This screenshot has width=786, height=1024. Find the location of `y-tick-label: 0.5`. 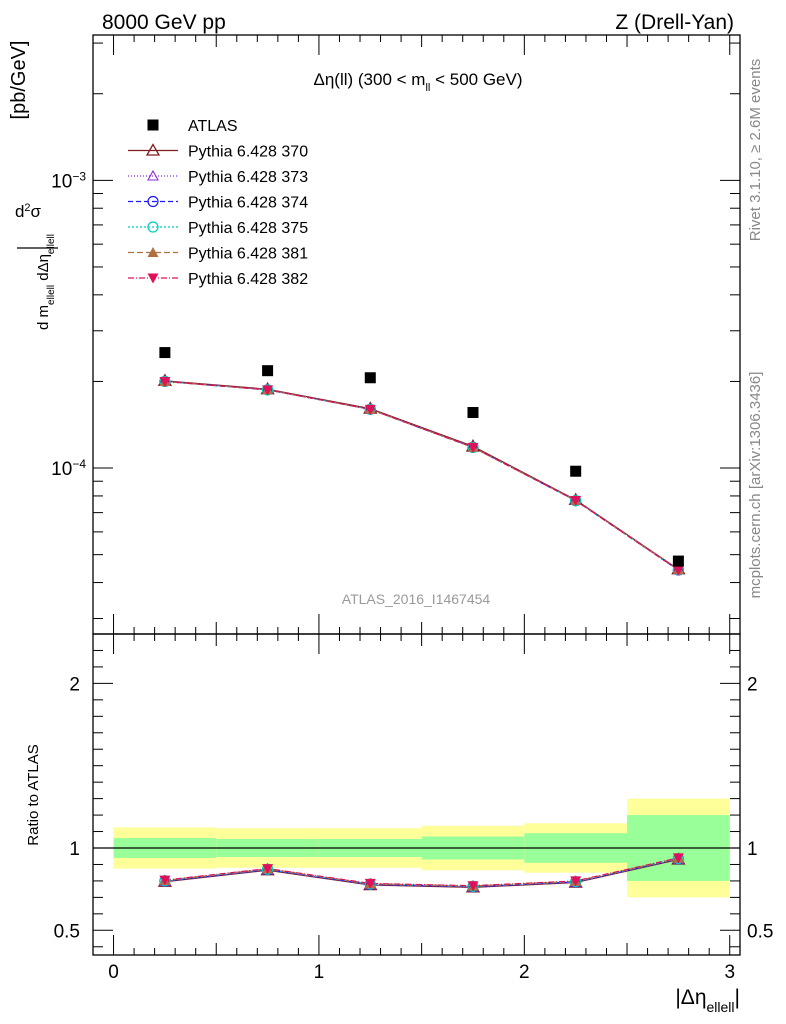

y-tick-label: 0.5 is located at coordinates (67, 931).